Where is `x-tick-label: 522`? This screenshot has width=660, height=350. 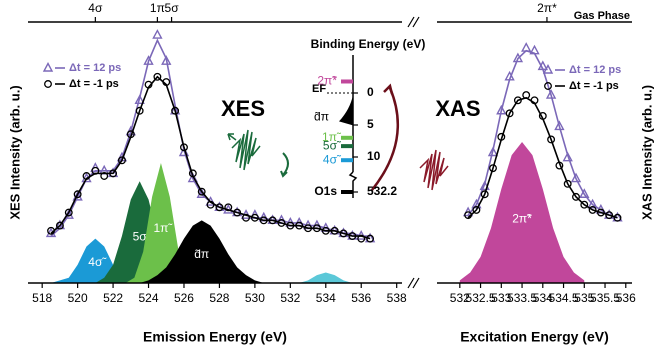
x-tick-label: 522 is located at coordinates (113, 298).